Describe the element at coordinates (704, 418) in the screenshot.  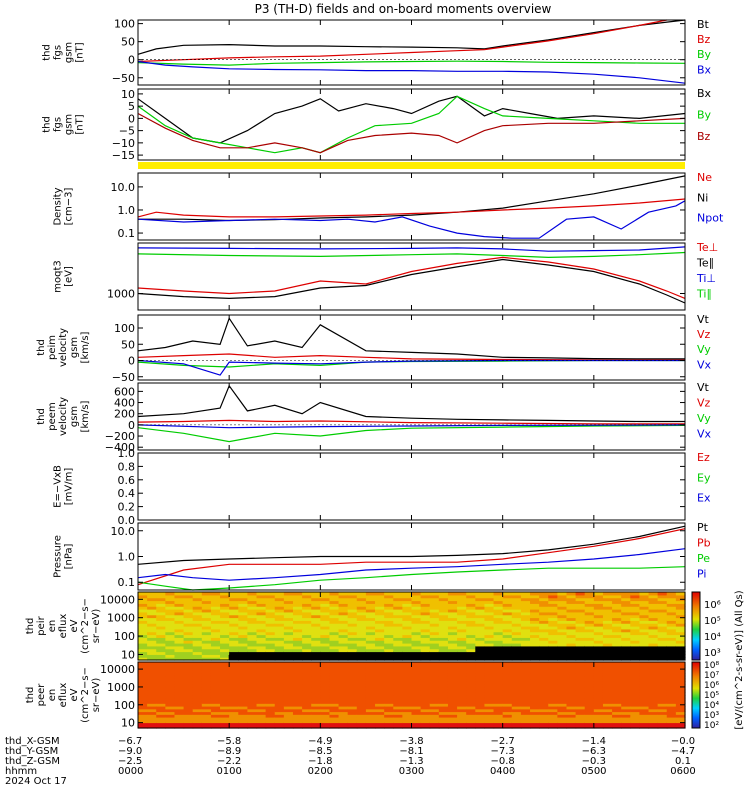
I see `legend-label: Vy` at that location.